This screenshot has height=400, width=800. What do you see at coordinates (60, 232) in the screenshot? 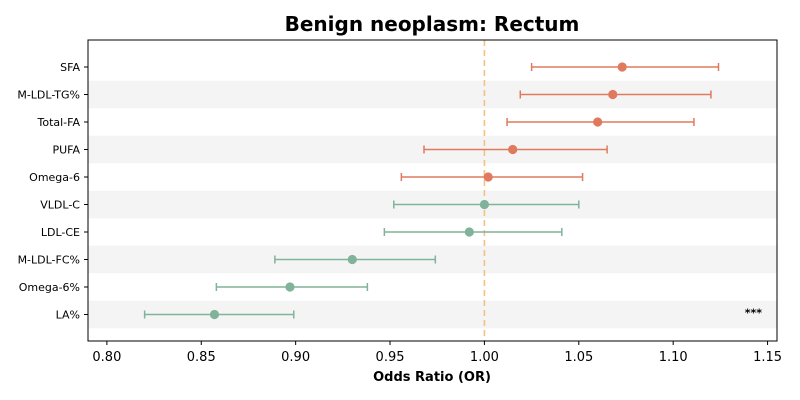
I see `y-tick-label: LDL-CE` at bounding box center [60, 232].